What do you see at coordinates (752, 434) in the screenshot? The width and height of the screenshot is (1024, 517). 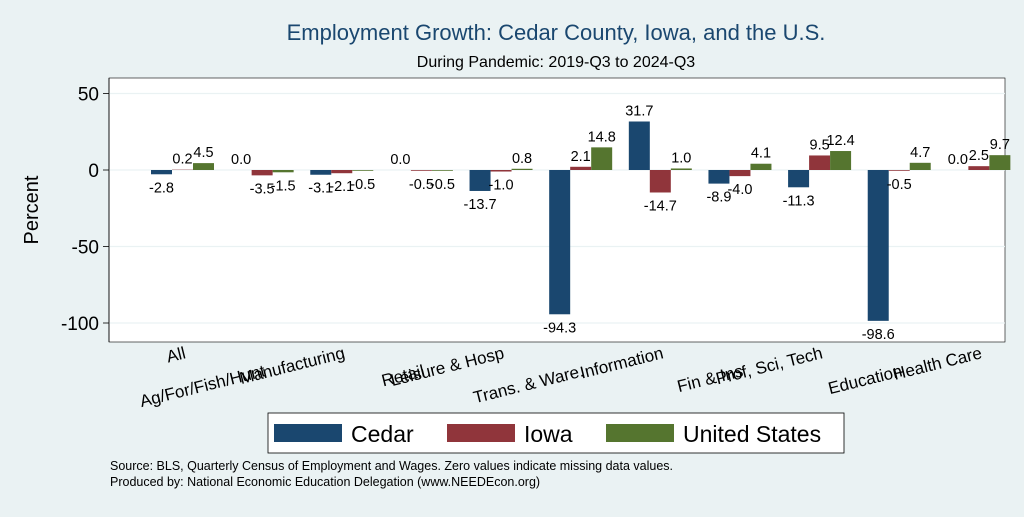 I see `legend-label: United States` at bounding box center [752, 434].